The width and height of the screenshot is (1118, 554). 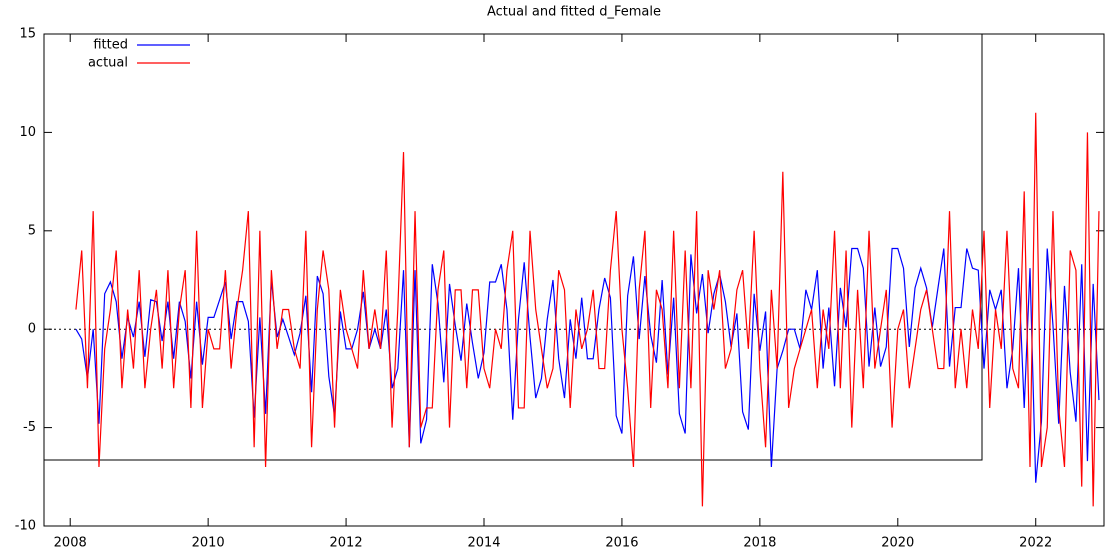 What do you see at coordinates (108, 63) in the screenshot?
I see `legend-label: actual` at bounding box center [108, 63].